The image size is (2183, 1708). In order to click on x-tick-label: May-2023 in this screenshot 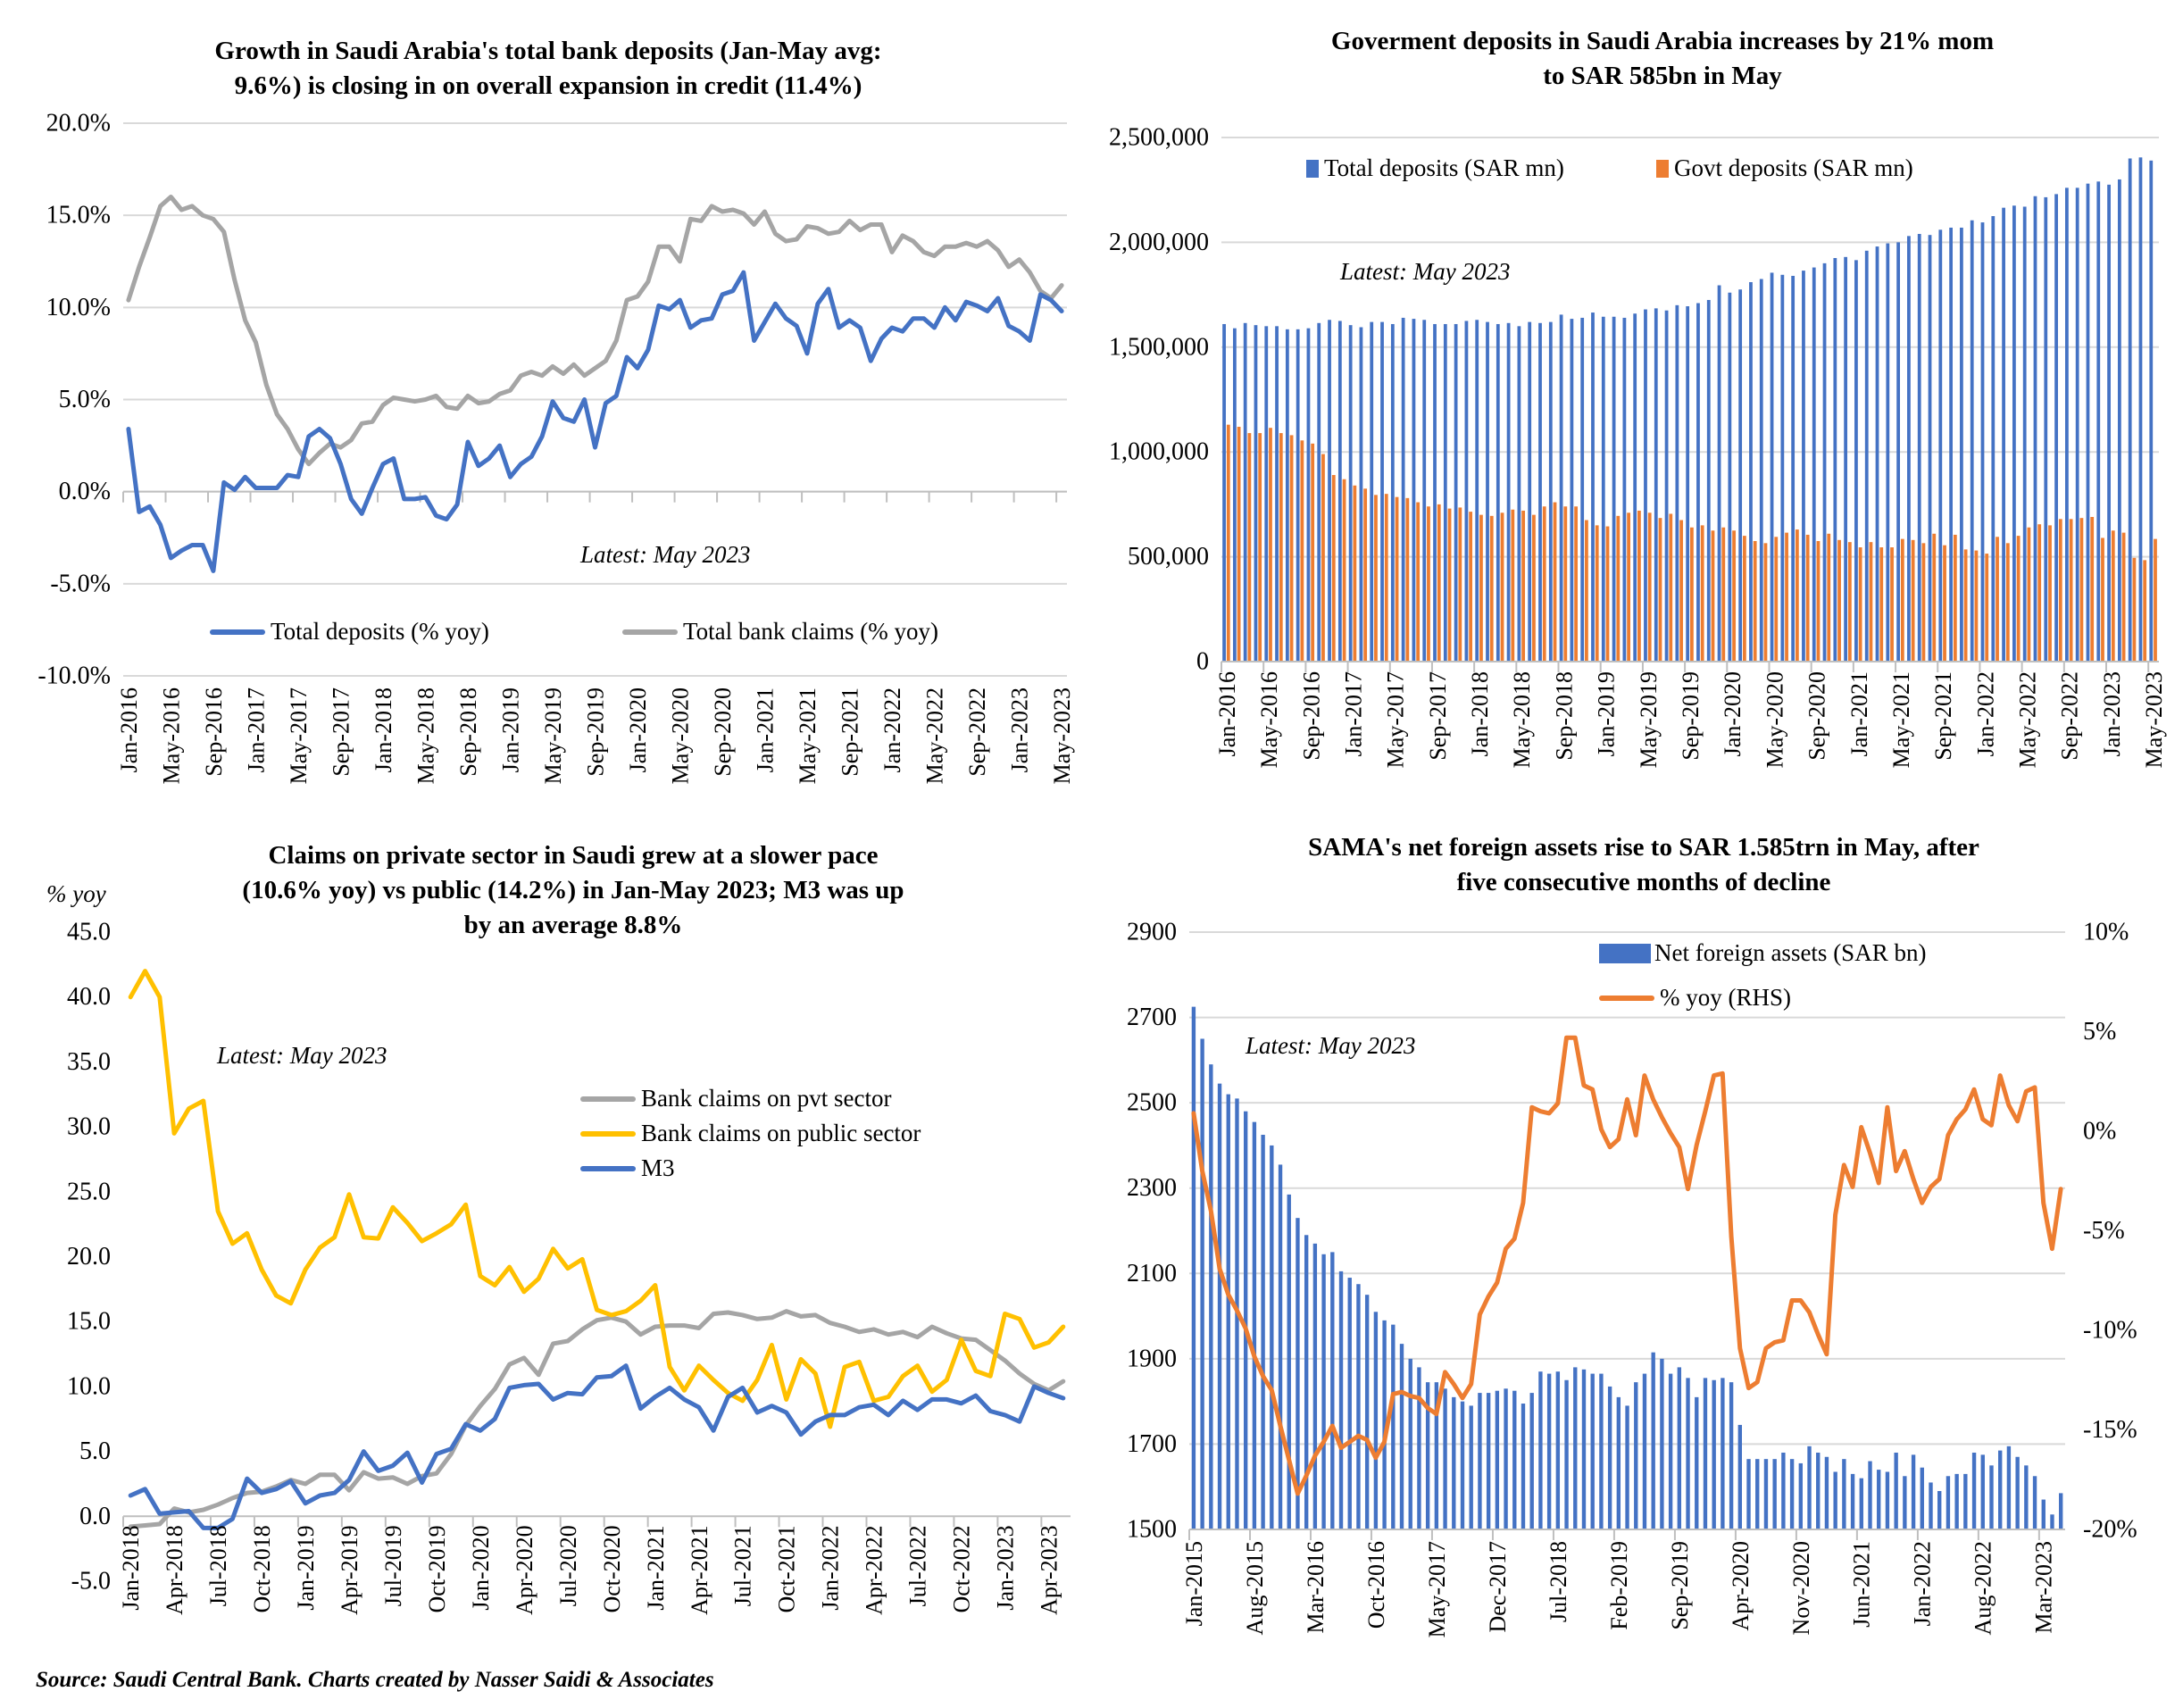, I will do `click(1062, 735)`.